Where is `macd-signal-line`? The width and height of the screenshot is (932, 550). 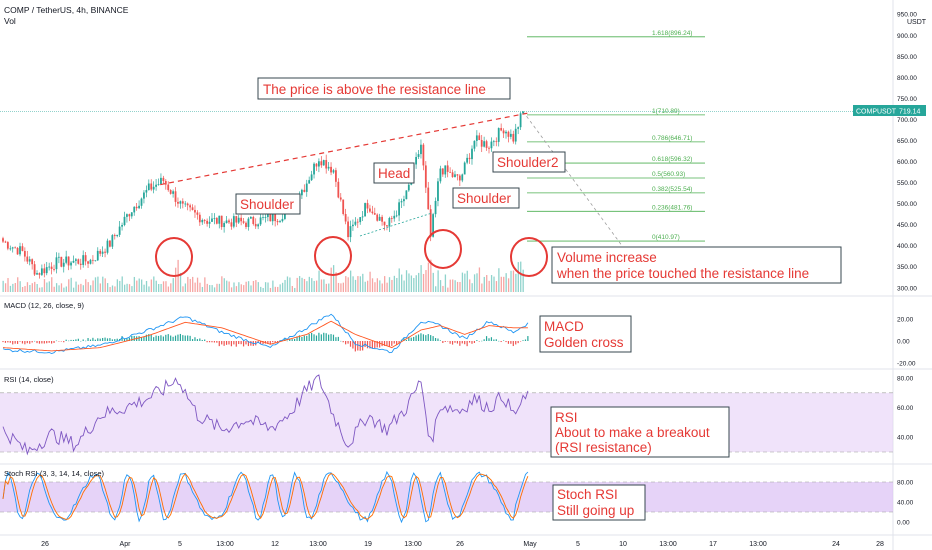
macd-signal-line is located at coordinates (265, 336).